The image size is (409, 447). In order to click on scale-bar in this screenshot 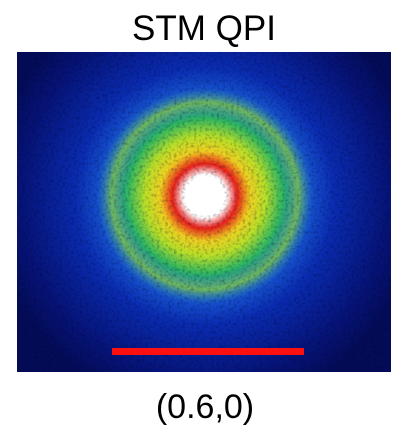, I will do `click(208, 351)`.